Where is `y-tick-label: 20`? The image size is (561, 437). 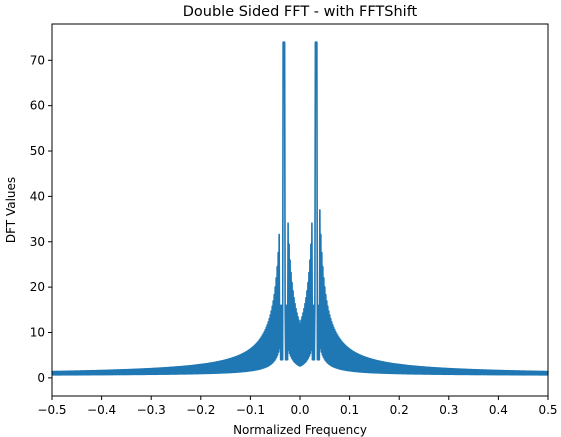 y-tick-label: 20 is located at coordinates (37, 287).